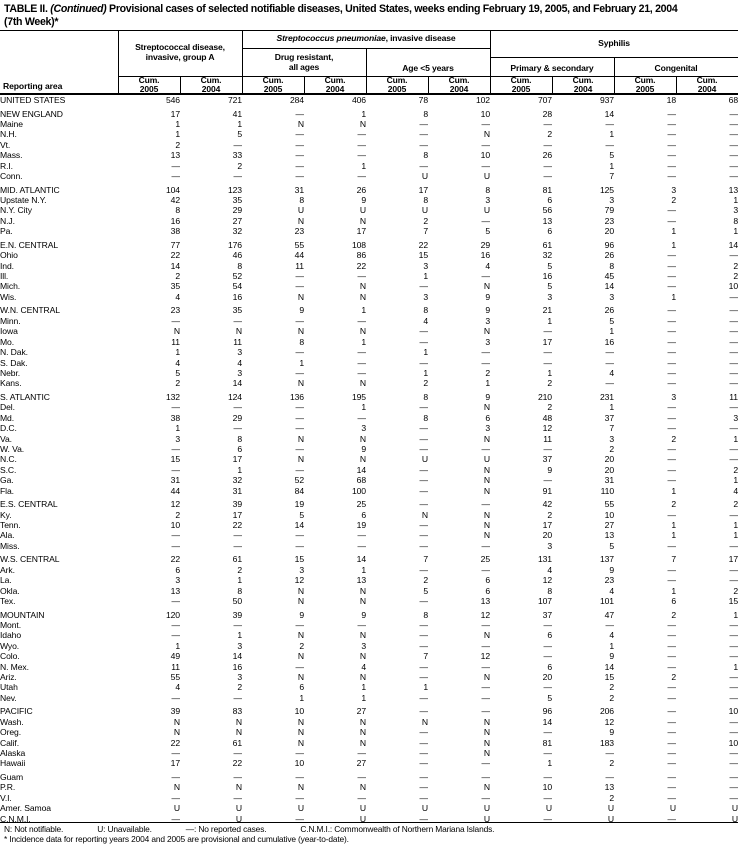 Image resolution: width=738 pixels, height=854 pixels. What do you see at coordinates (31, 113) in the screenshot?
I see `reporting-area-cell: NEW ENGLAND` at bounding box center [31, 113].